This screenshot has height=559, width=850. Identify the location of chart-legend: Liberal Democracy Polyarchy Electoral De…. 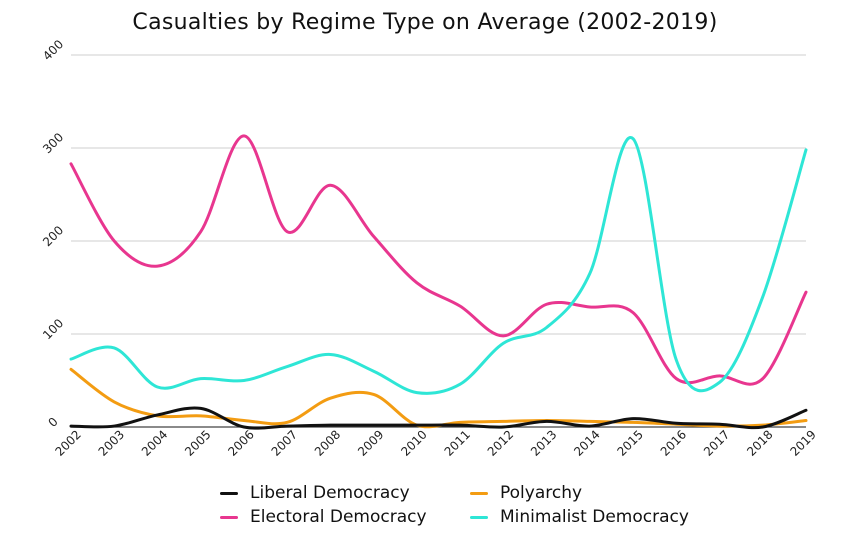
(480, 505).